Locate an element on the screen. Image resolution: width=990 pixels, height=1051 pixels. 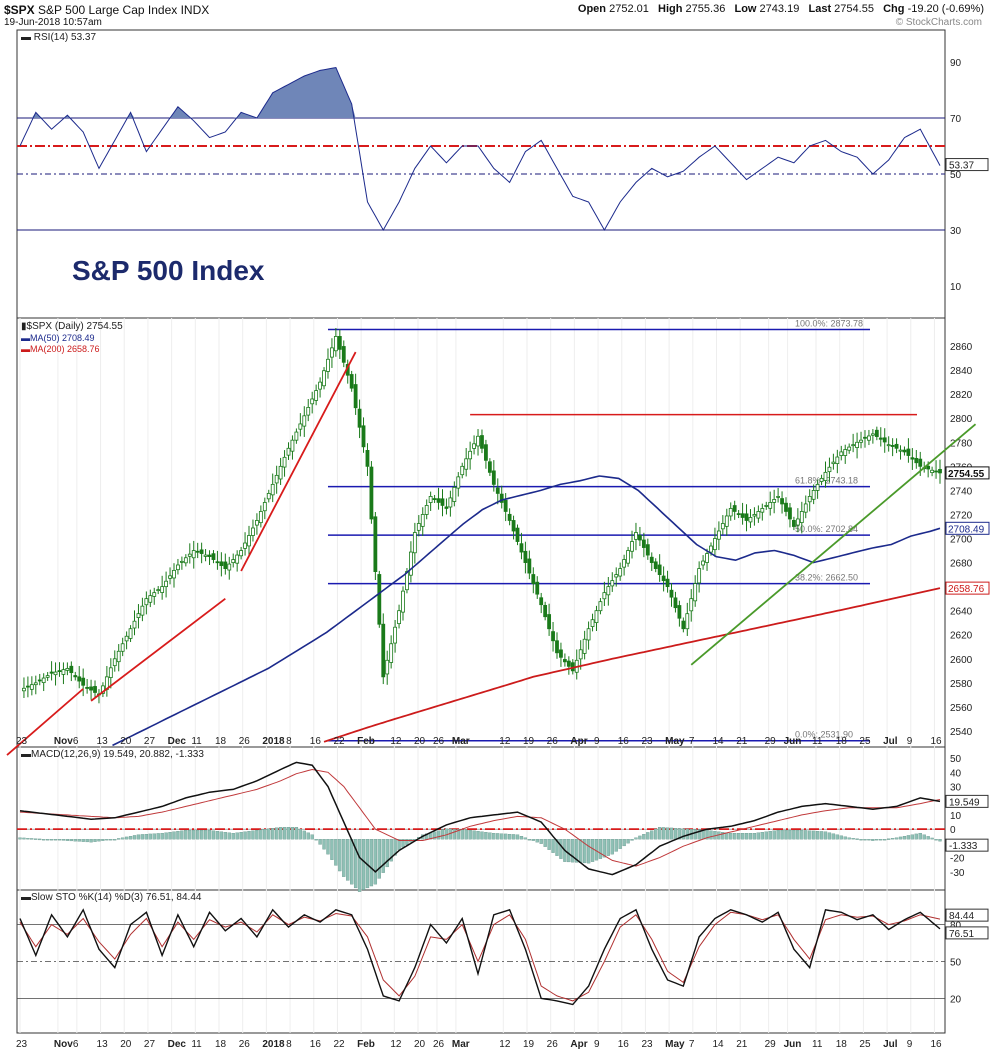
chart-datetime: 19-Jun-2018 10:57am is located at coordinates (53, 22).